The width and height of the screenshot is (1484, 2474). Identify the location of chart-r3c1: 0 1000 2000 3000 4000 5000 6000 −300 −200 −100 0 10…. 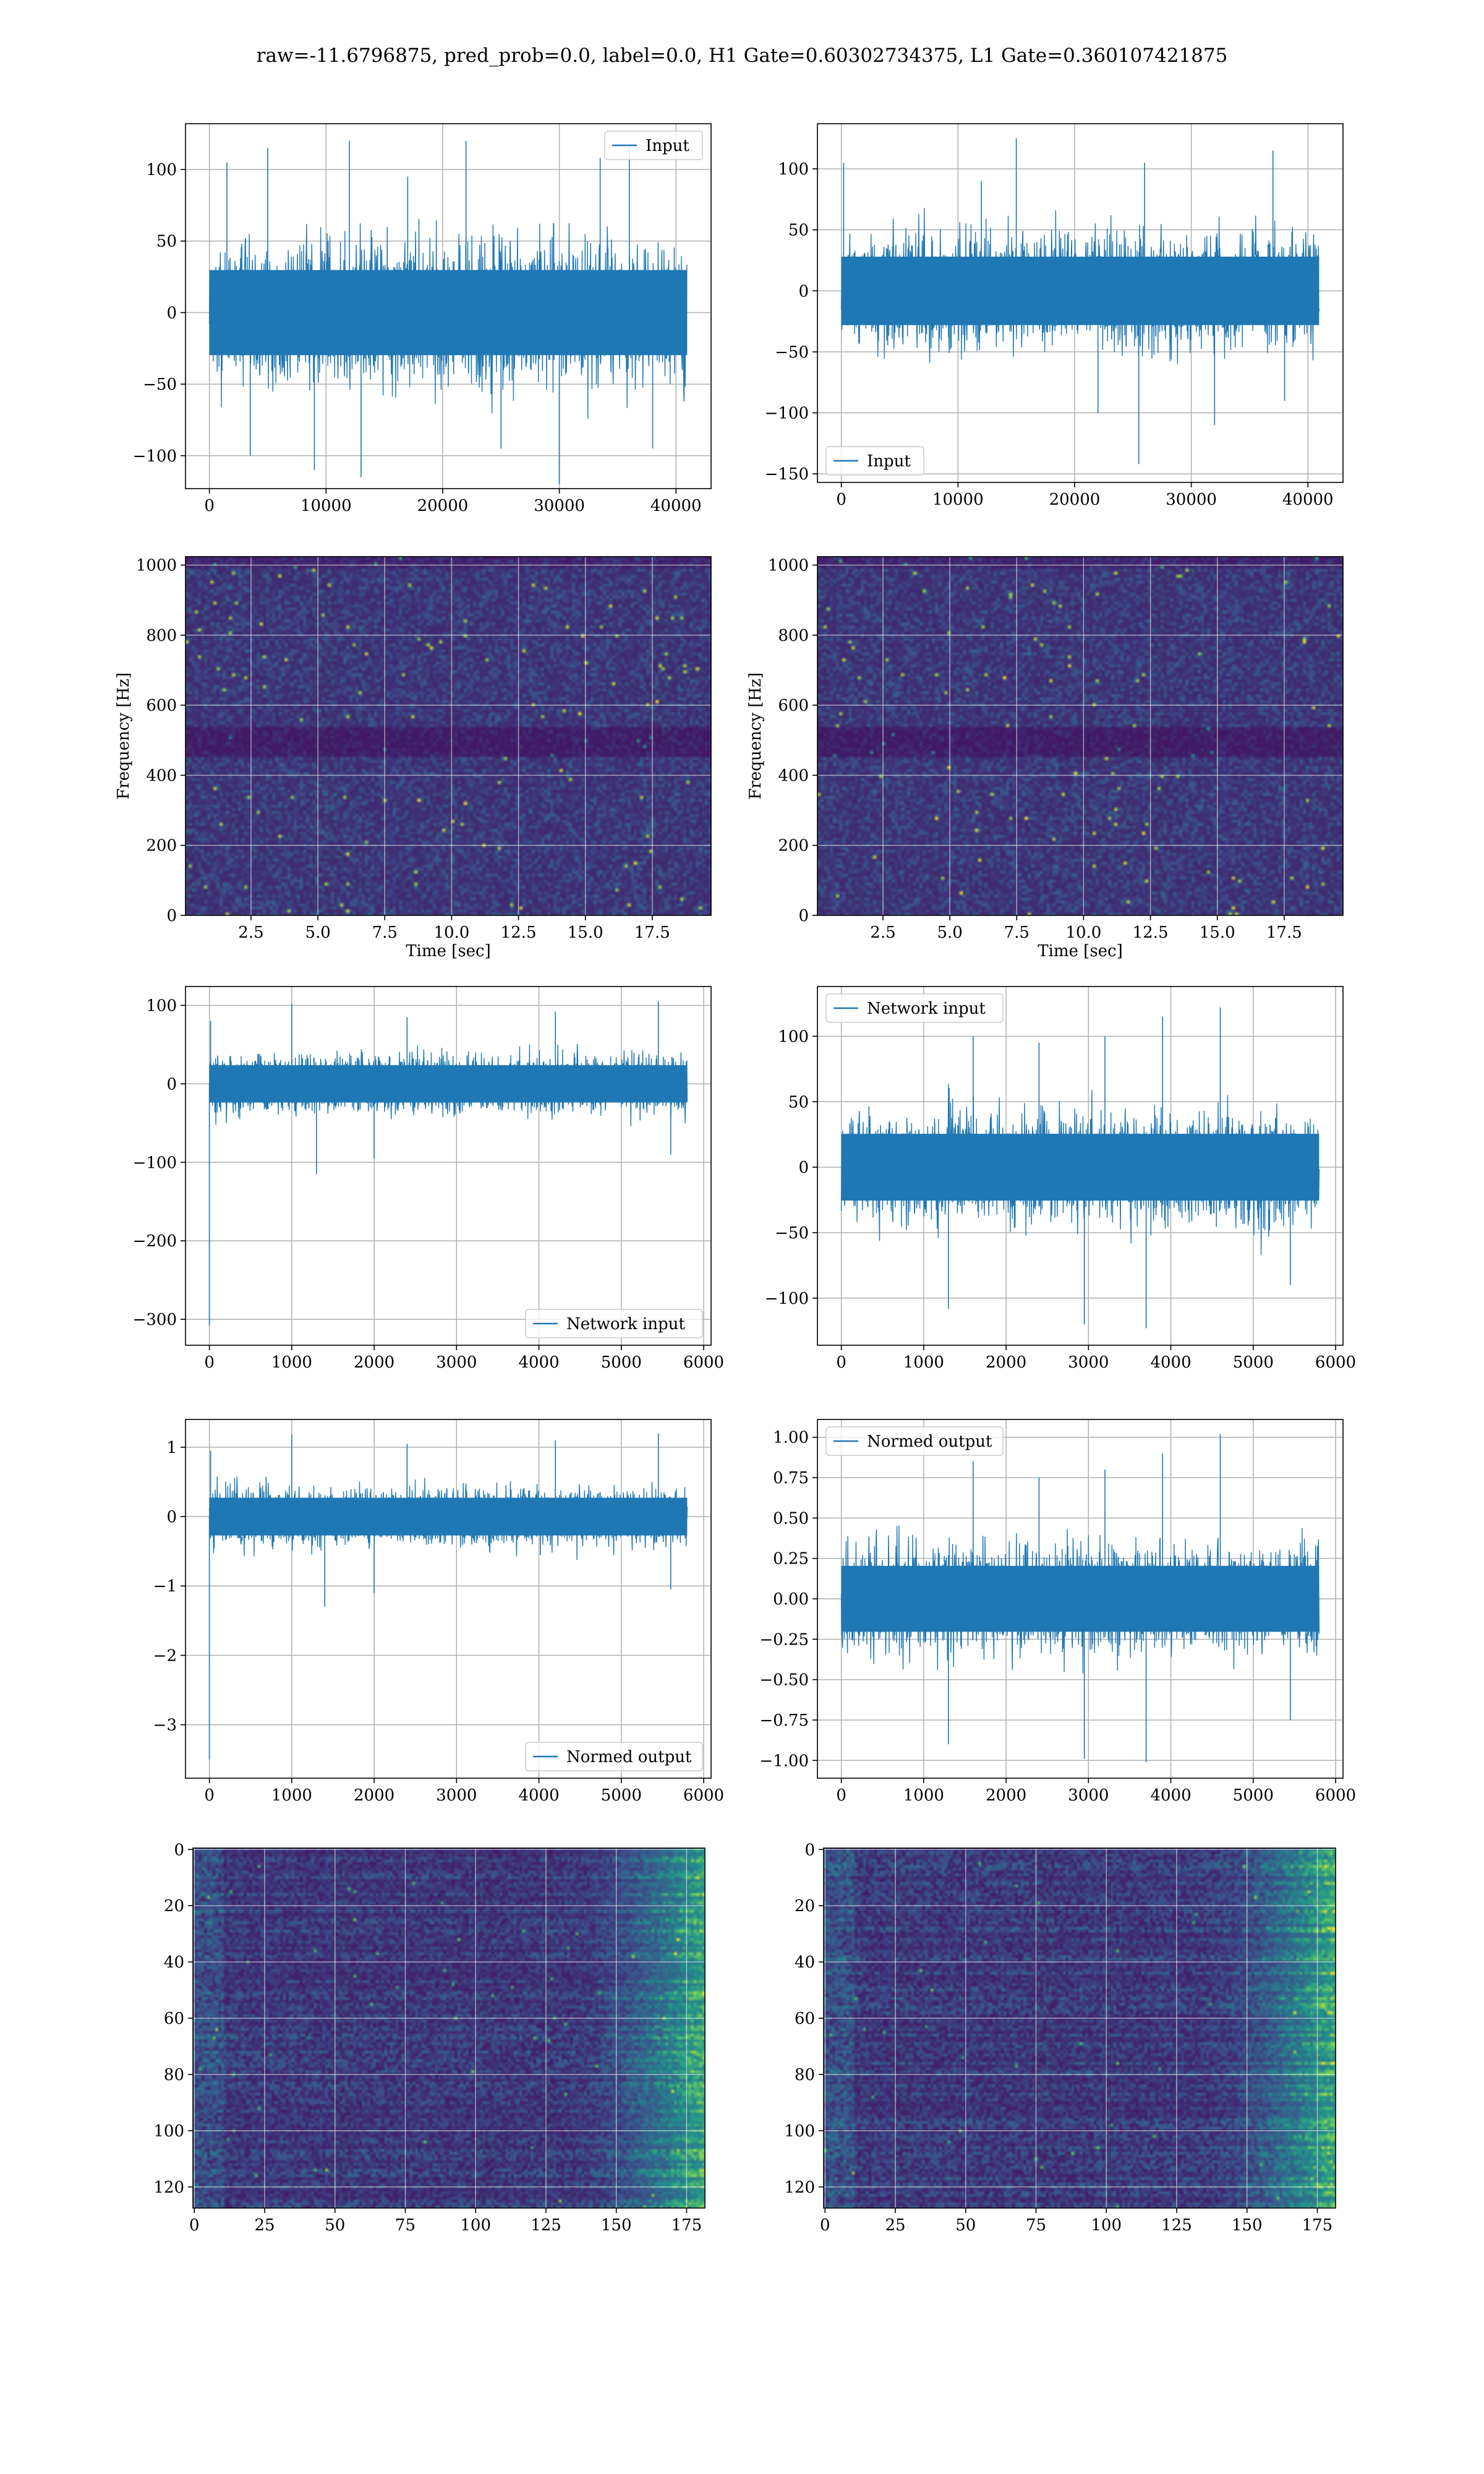
(428, 1179).